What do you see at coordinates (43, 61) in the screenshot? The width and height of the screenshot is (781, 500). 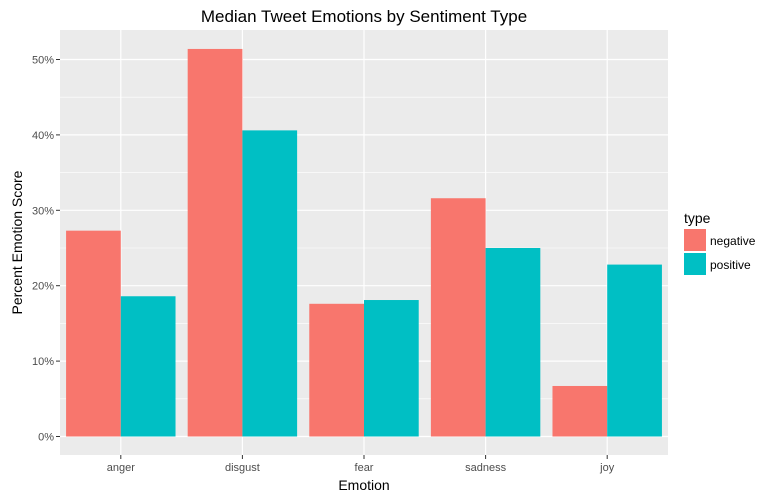 I see `y-tick-label: 50%` at bounding box center [43, 61].